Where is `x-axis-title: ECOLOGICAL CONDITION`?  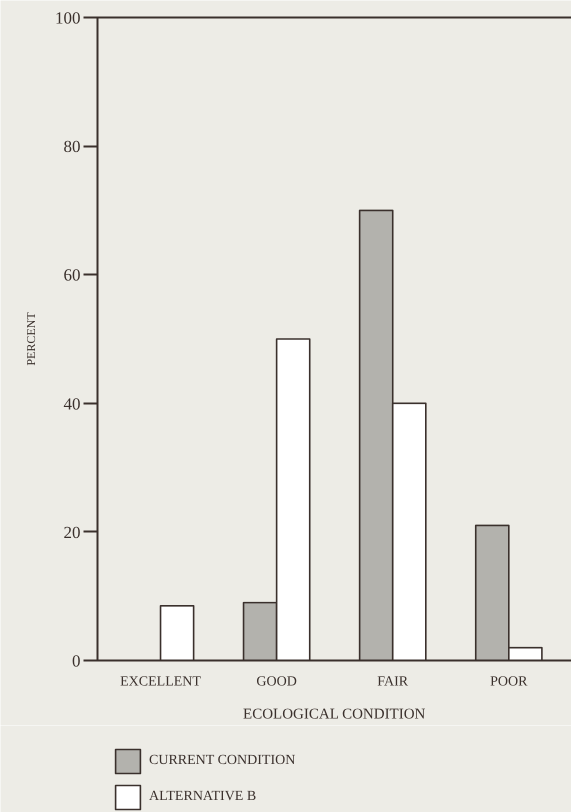
x-axis-title: ECOLOGICAL CONDITION is located at coordinates (334, 714).